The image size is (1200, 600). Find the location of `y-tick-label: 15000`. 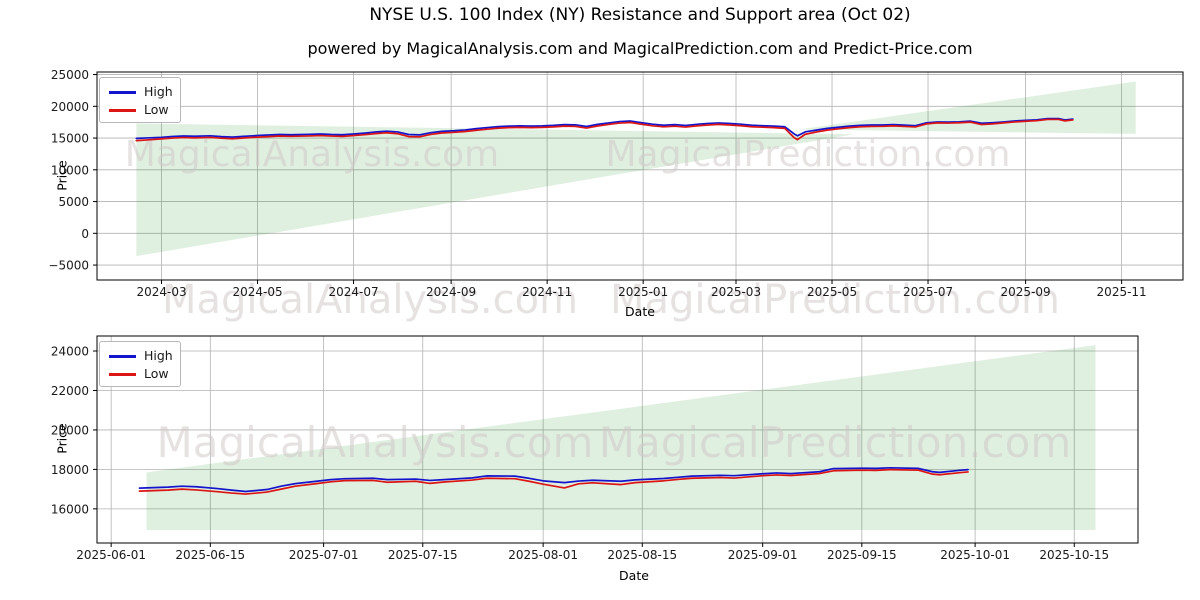

y-tick-label: 15000 is located at coordinates (70, 139).